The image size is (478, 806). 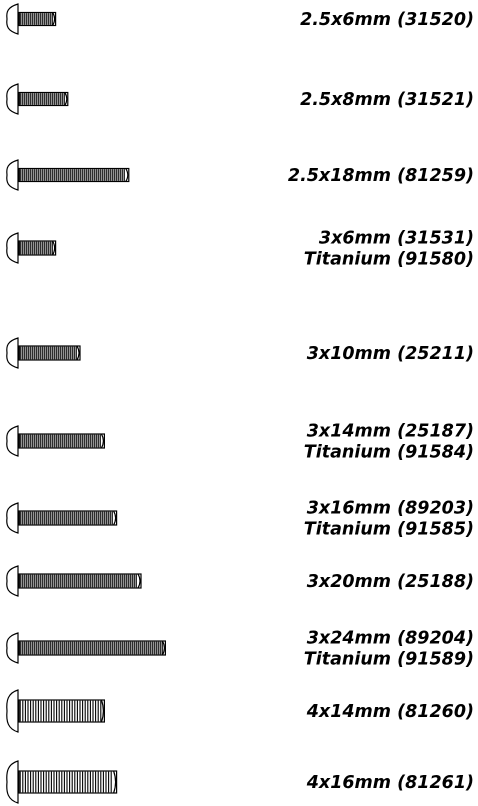 What do you see at coordinates (240, 19) in the screenshot?
I see `screw-row: 2.5x6mm (31520)` at bounding box center [240, 19].